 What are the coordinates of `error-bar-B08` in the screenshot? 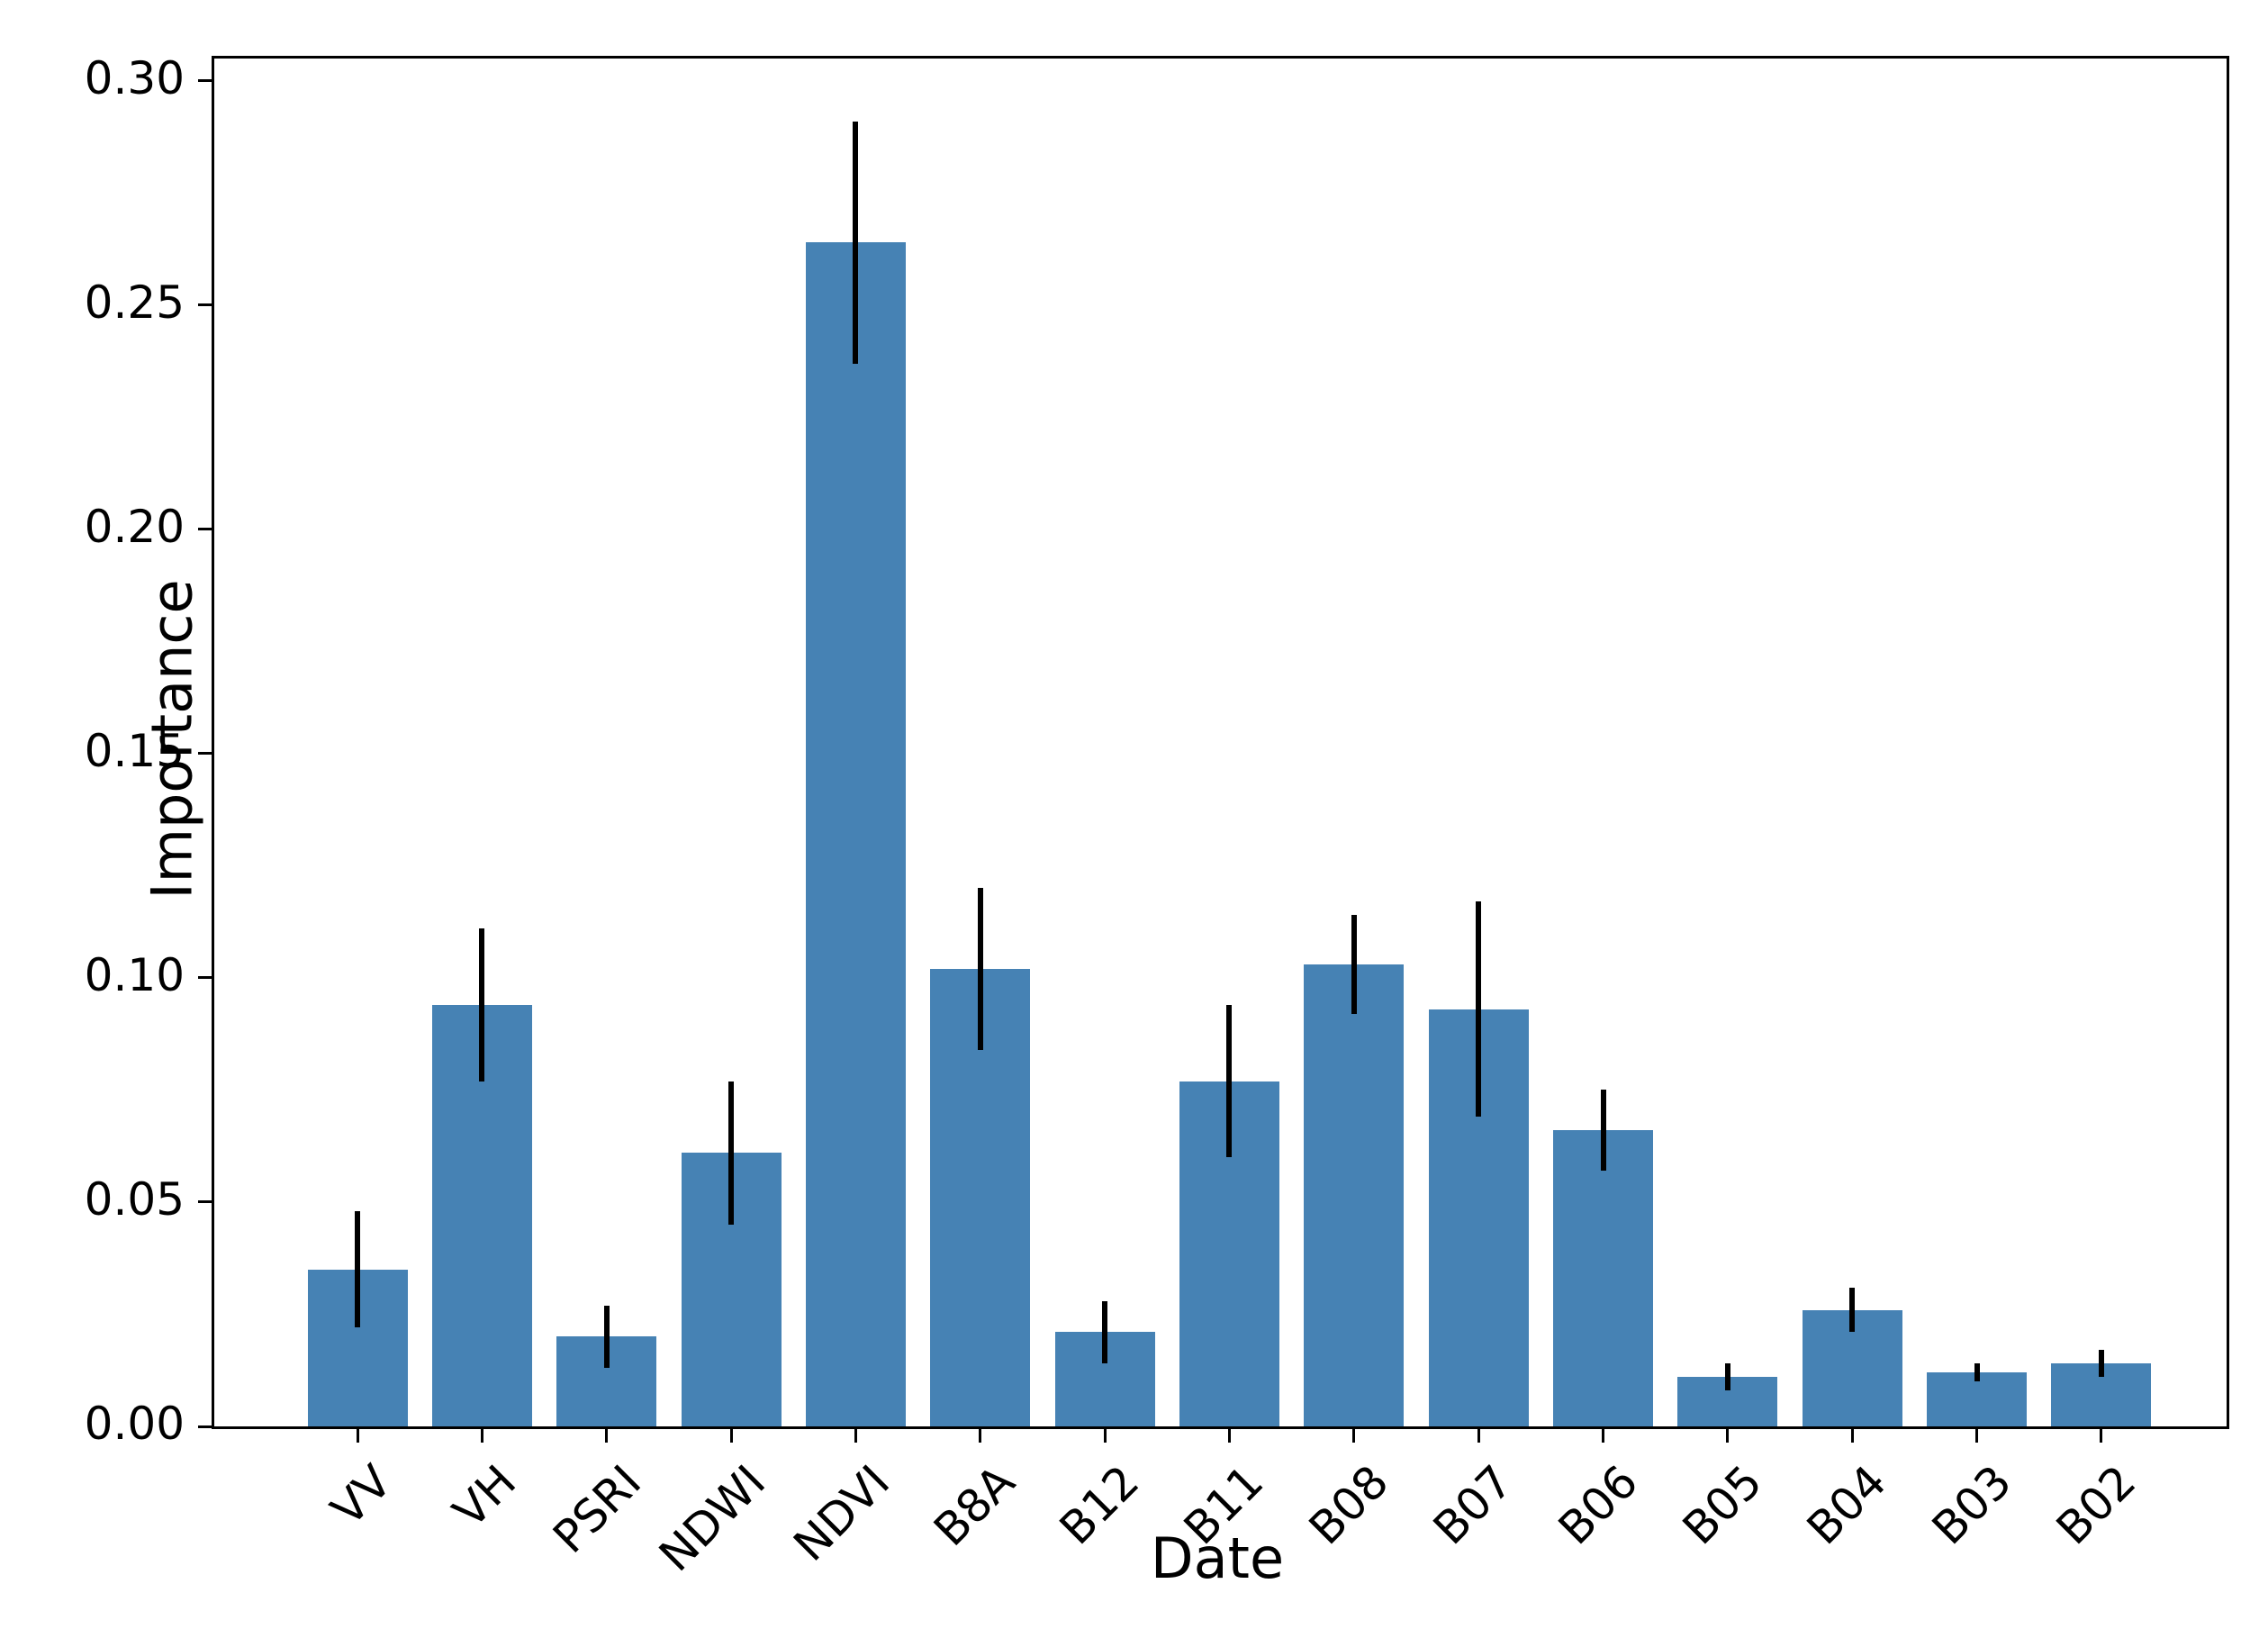 It's located at (1354, 964).